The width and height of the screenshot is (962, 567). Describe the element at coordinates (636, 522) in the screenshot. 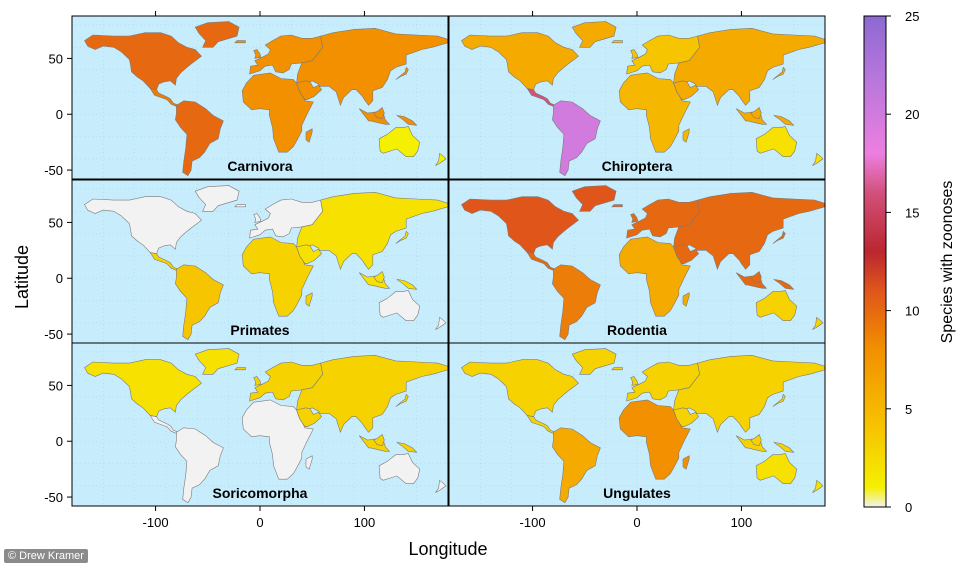

I see `x-tick-label: 0` at that location.